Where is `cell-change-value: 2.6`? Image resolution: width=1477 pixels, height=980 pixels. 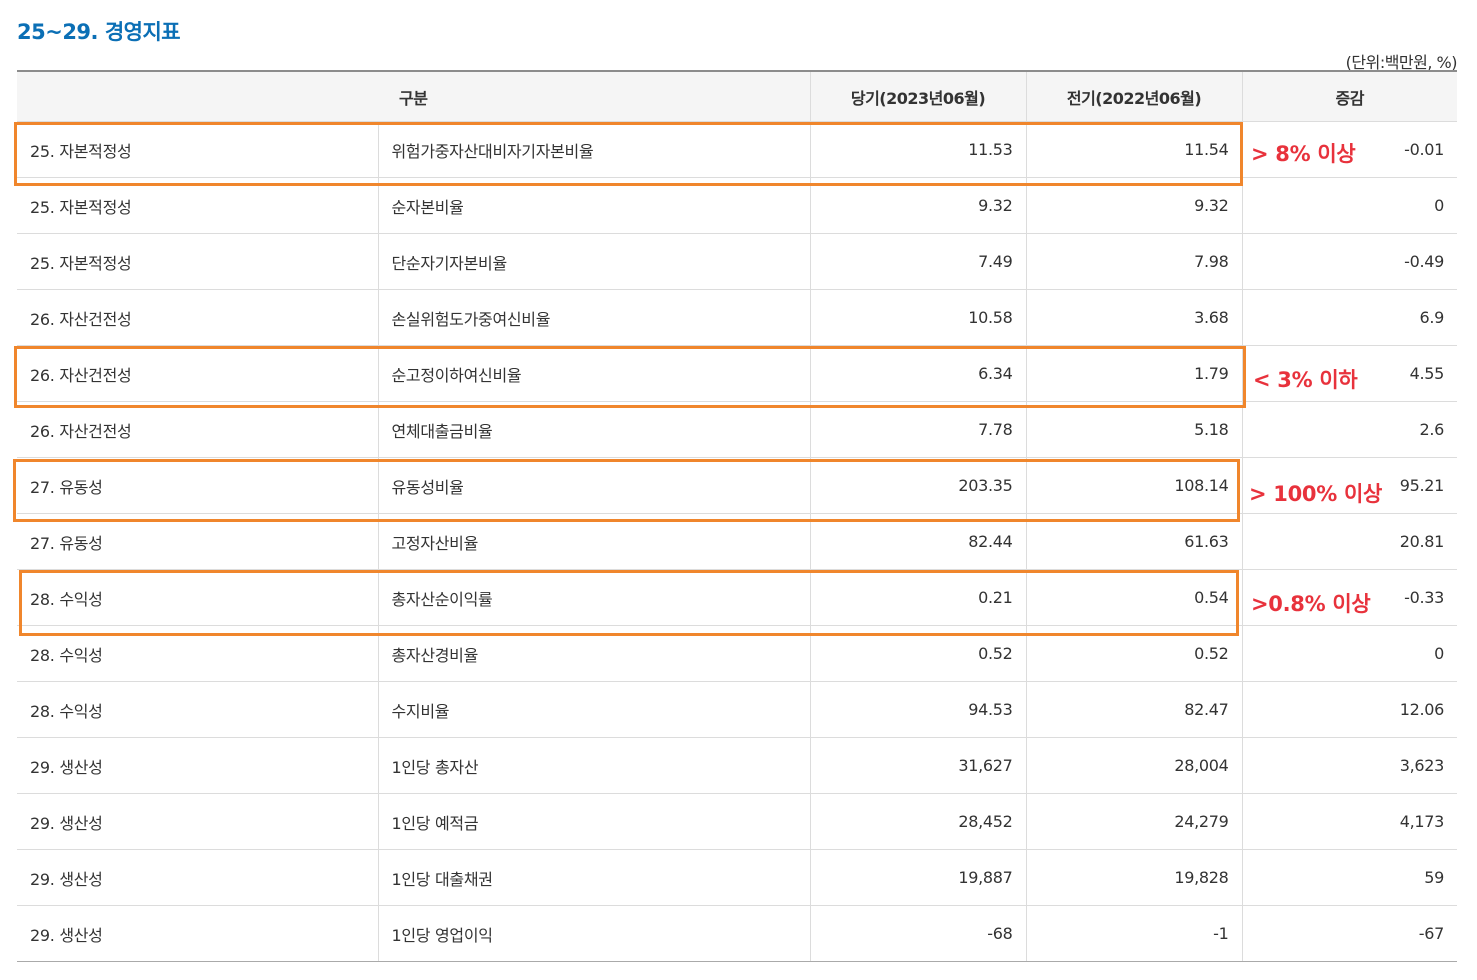 cell-change-value: 2.6 is located at coordinates (1349, 429).